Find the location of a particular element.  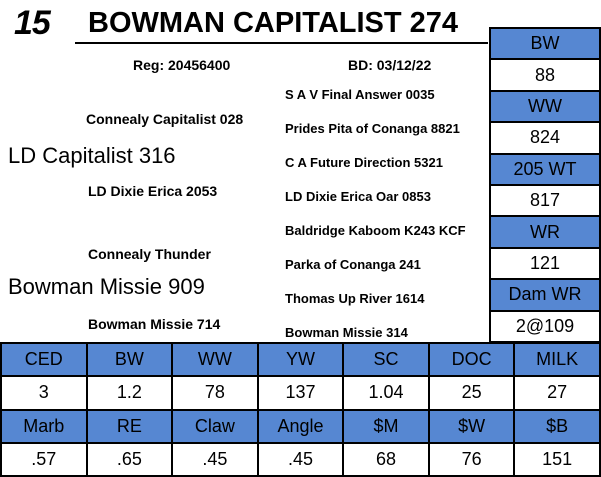

pedigree-gen3-1: S A V Final Answer 0035 is located at coordinates (360, 94).